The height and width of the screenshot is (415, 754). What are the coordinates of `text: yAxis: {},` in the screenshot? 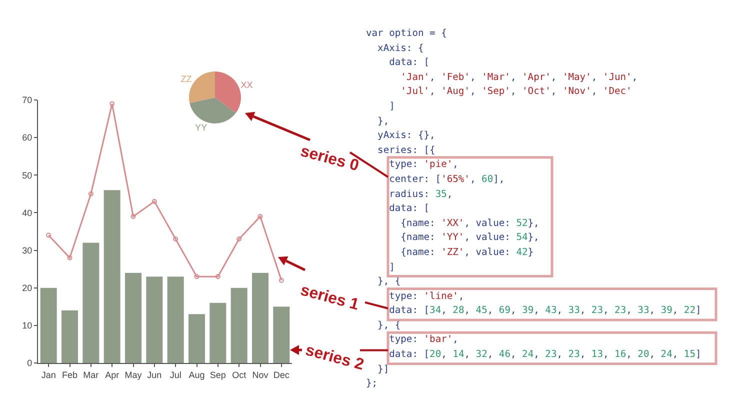 It's located at (406, 136).